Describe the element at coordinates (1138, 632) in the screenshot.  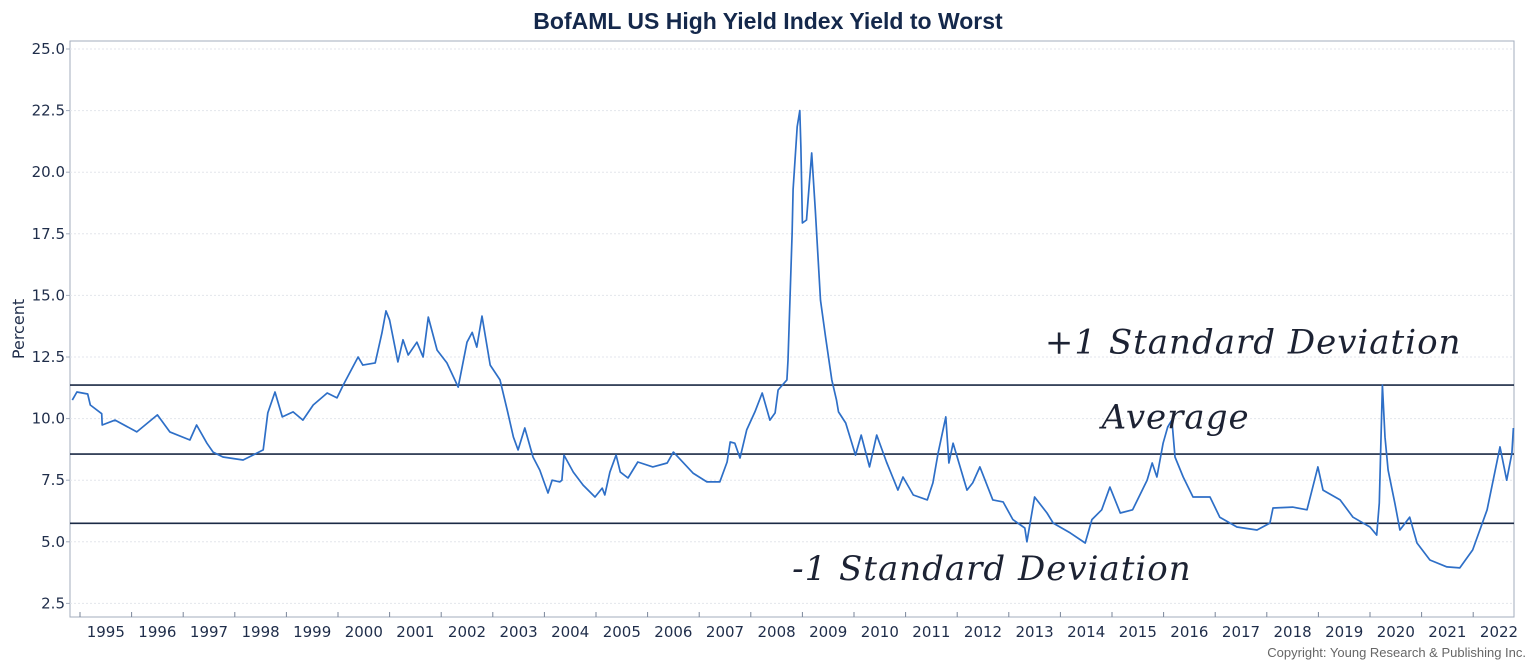
I see `x-tick-label: 2015` at that location.